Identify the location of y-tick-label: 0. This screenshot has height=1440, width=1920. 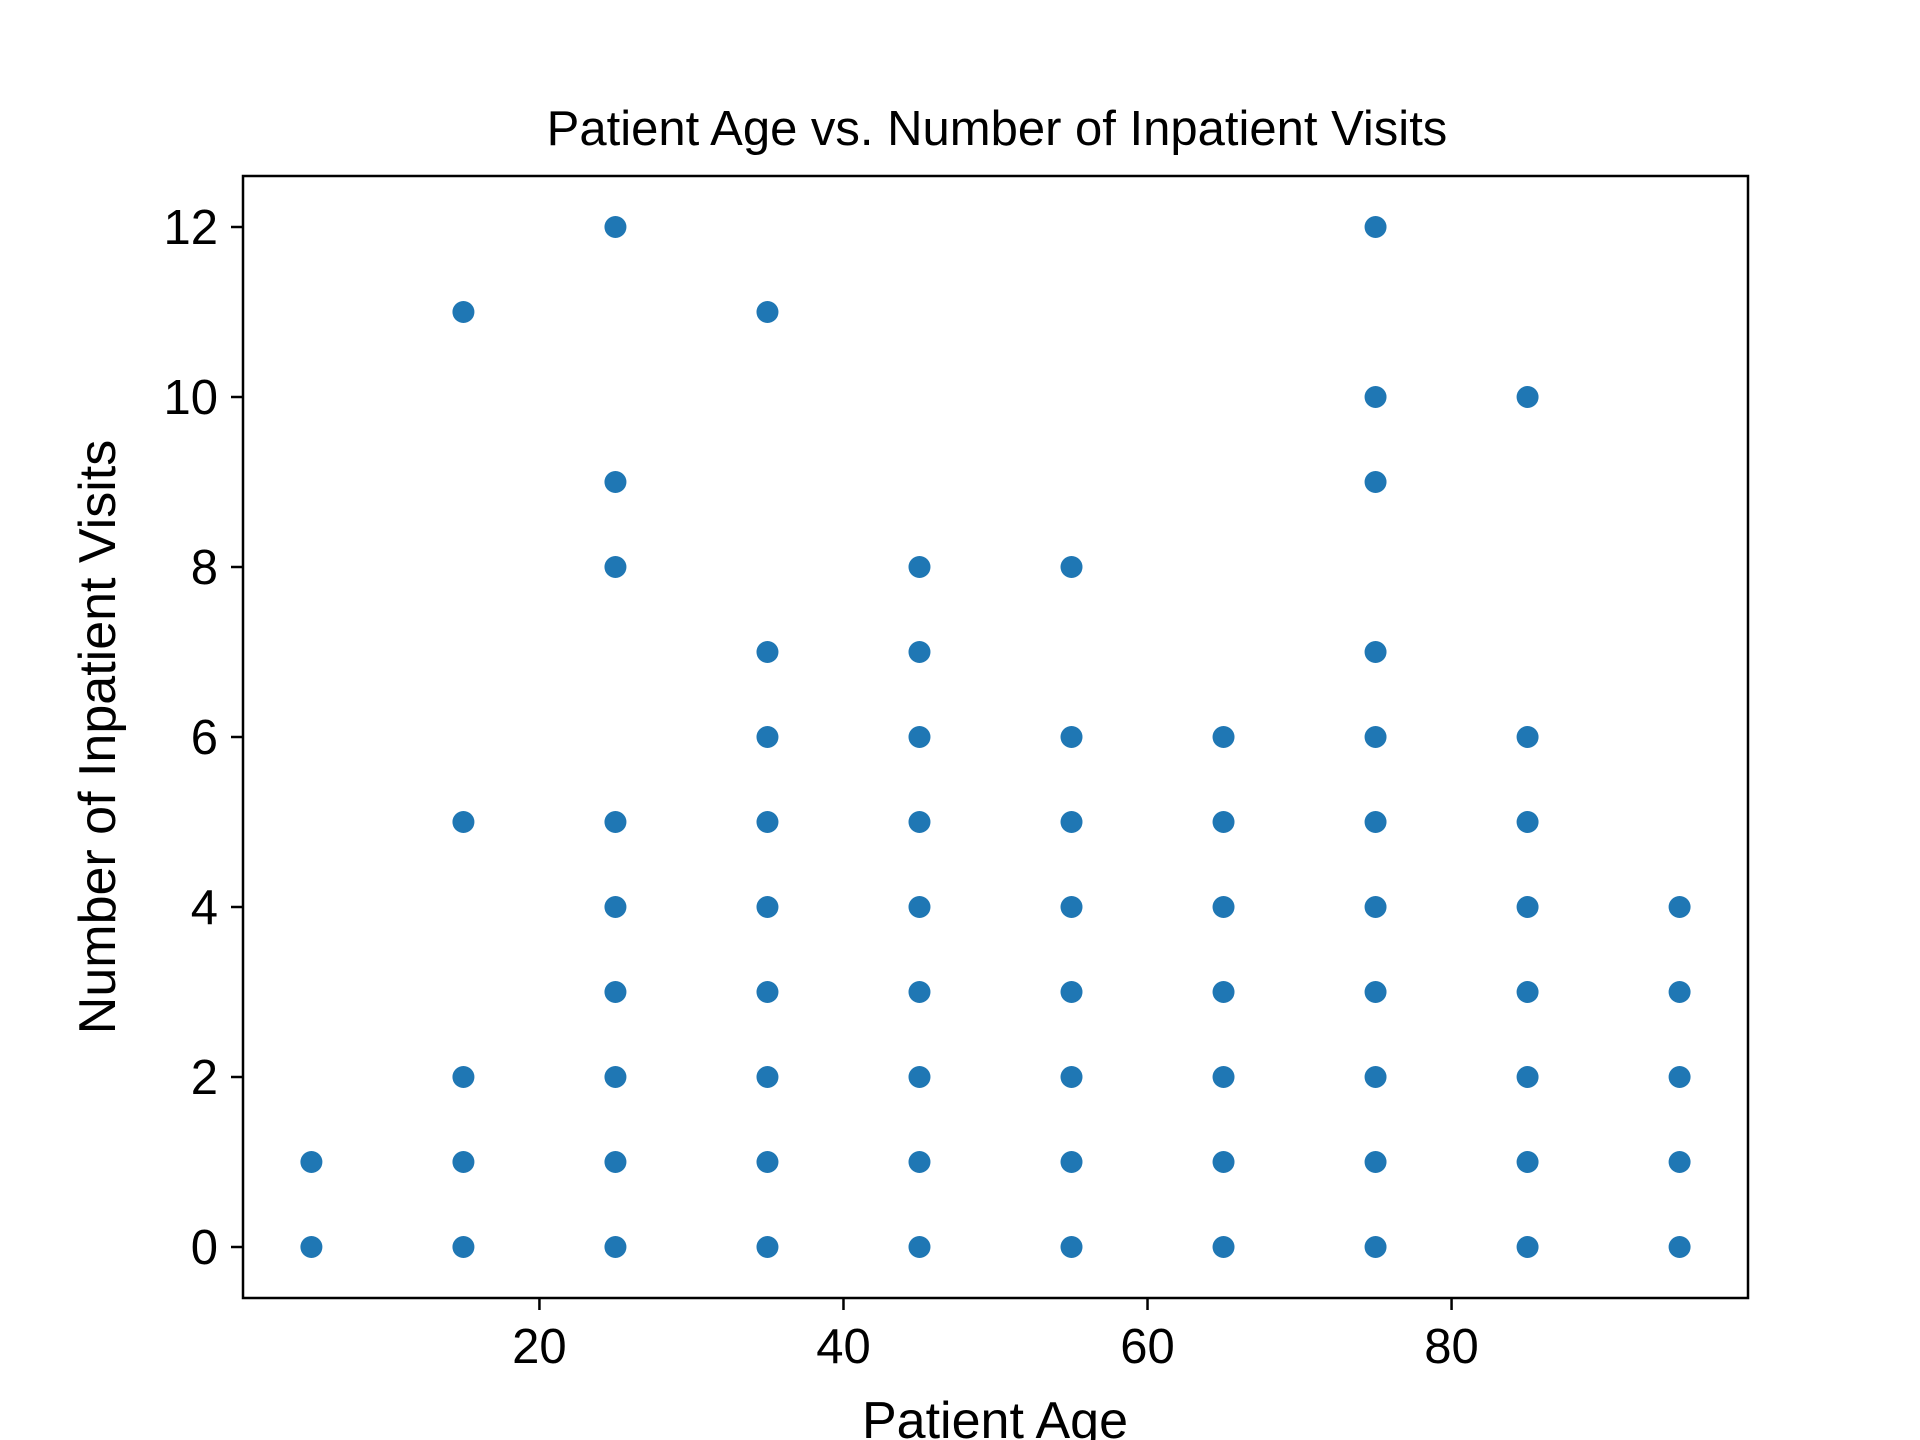
(204, 1248).